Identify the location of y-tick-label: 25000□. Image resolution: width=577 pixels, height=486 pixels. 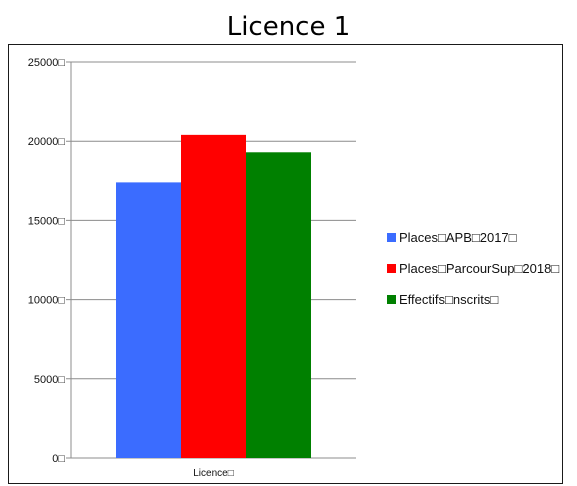
(47, 63).